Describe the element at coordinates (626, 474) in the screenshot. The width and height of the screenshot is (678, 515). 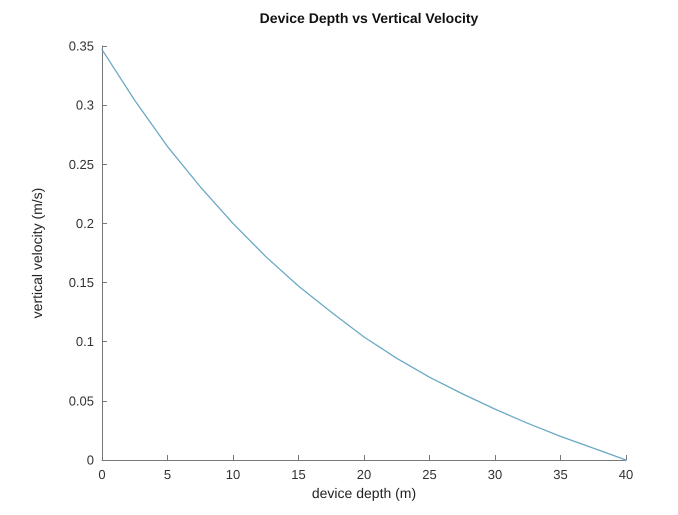
I see `x-tick-label: 40` at that location.